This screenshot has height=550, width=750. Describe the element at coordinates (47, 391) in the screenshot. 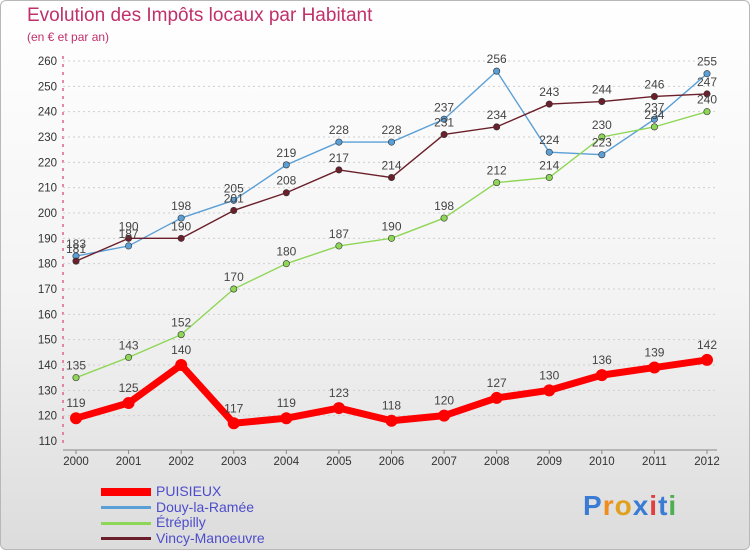

I see `y-tick-label: 130` at that location.